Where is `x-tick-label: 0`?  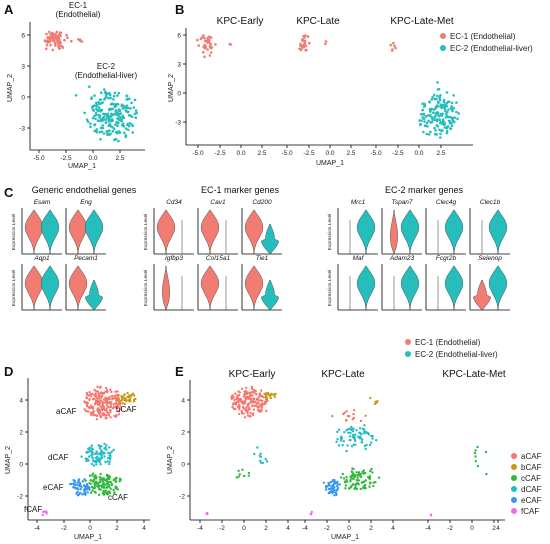
x-tick-label: 0 is located at coordinates (244, 528).